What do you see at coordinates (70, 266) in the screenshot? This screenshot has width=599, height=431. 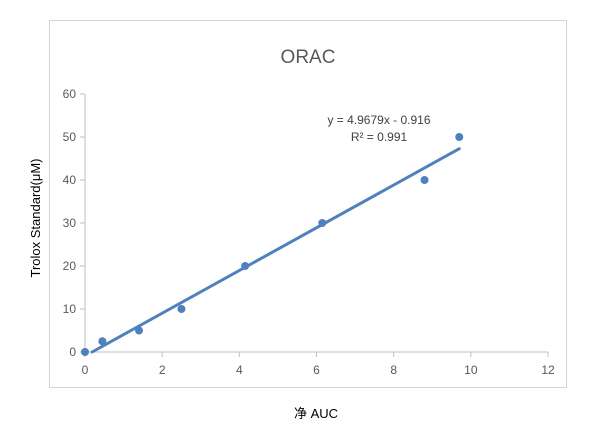 I see `y-tick-label: 20` at bounding box center [70, 266].